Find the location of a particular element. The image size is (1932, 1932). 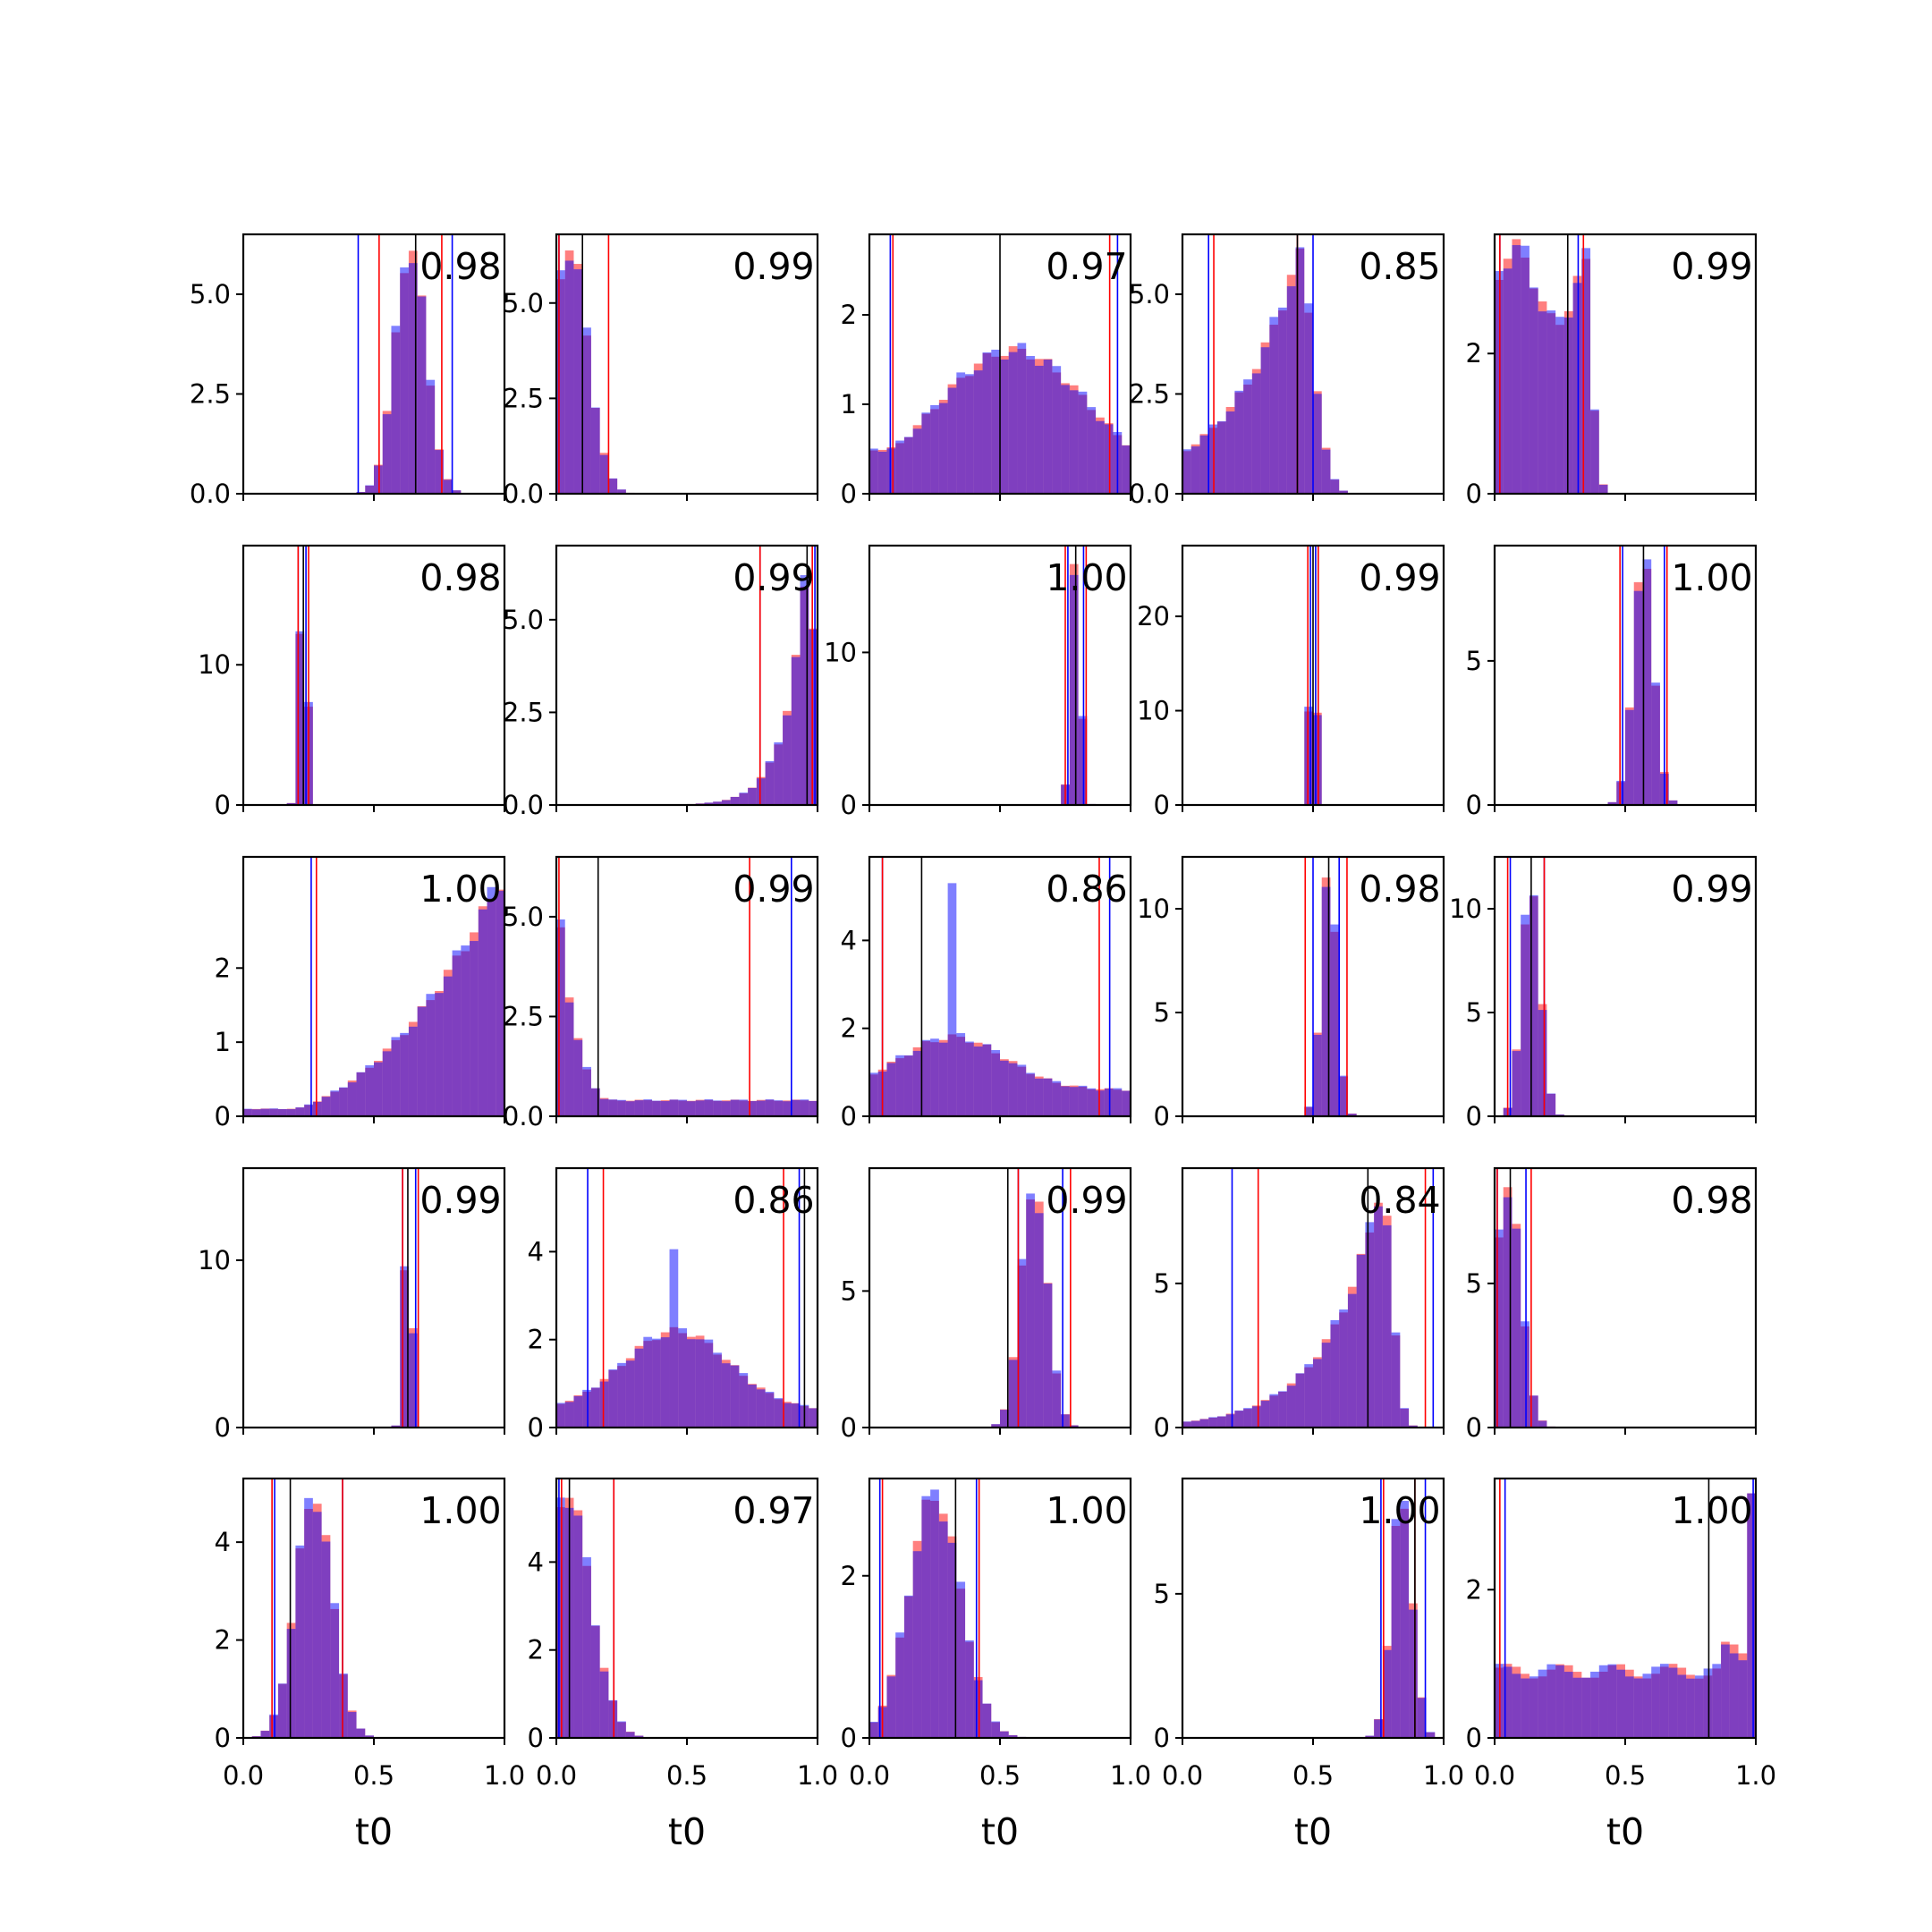

histogram-panel: 0 2 4 0.86 is located at coordinates (986, 993).